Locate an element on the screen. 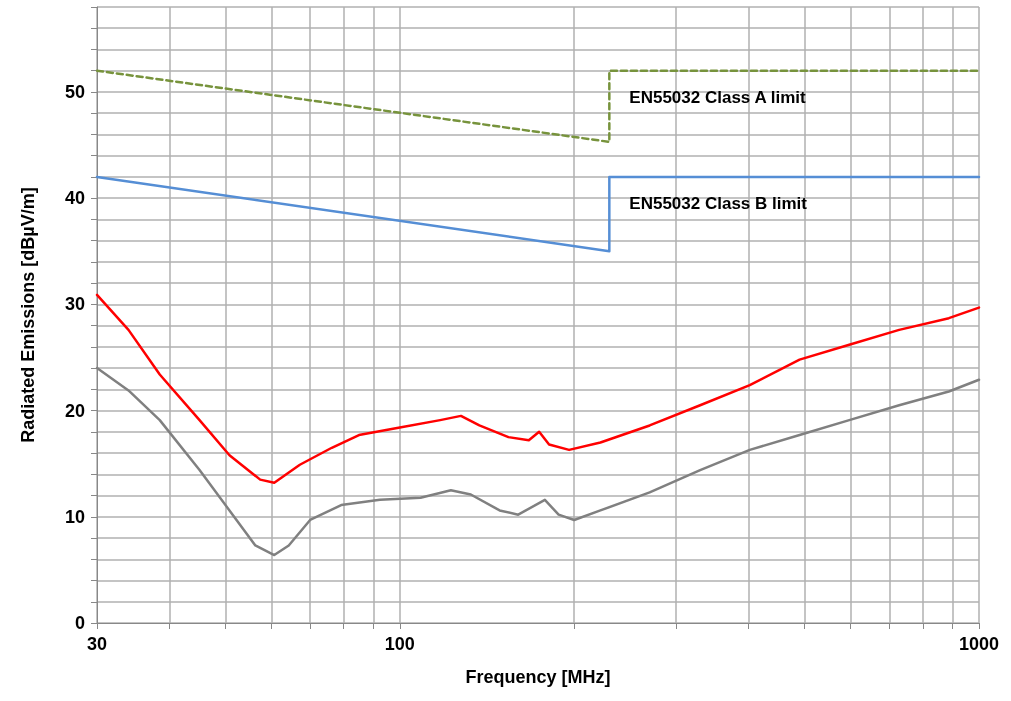 The width and height of the screenshot is (1011, 701). series-label: EN55032 Class A limit is located at coordinates (718, 98).